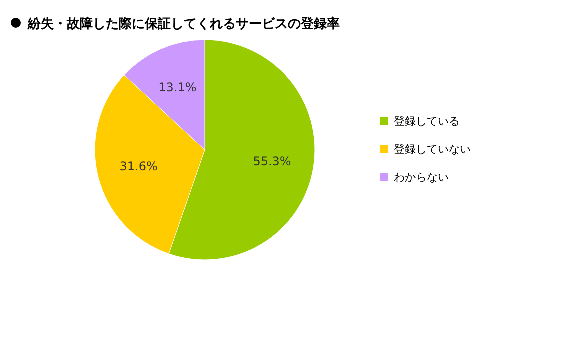 Image resolution: width=567 pixels, height=340 pixels. I want to click on data-label: 13.1%, so click(177, 87).